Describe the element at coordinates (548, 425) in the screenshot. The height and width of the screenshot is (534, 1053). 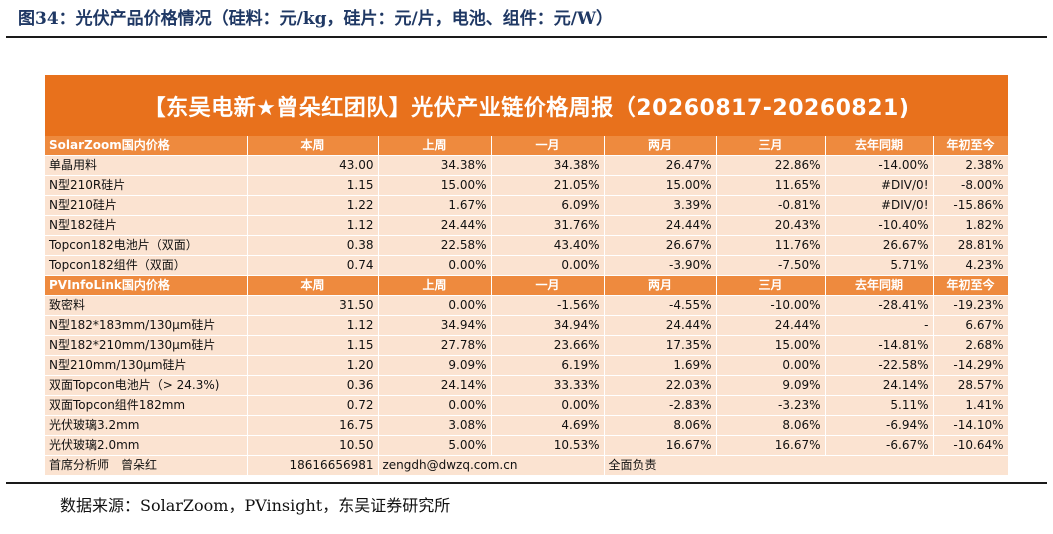
I see `table-cell: 4.69%` at that location.